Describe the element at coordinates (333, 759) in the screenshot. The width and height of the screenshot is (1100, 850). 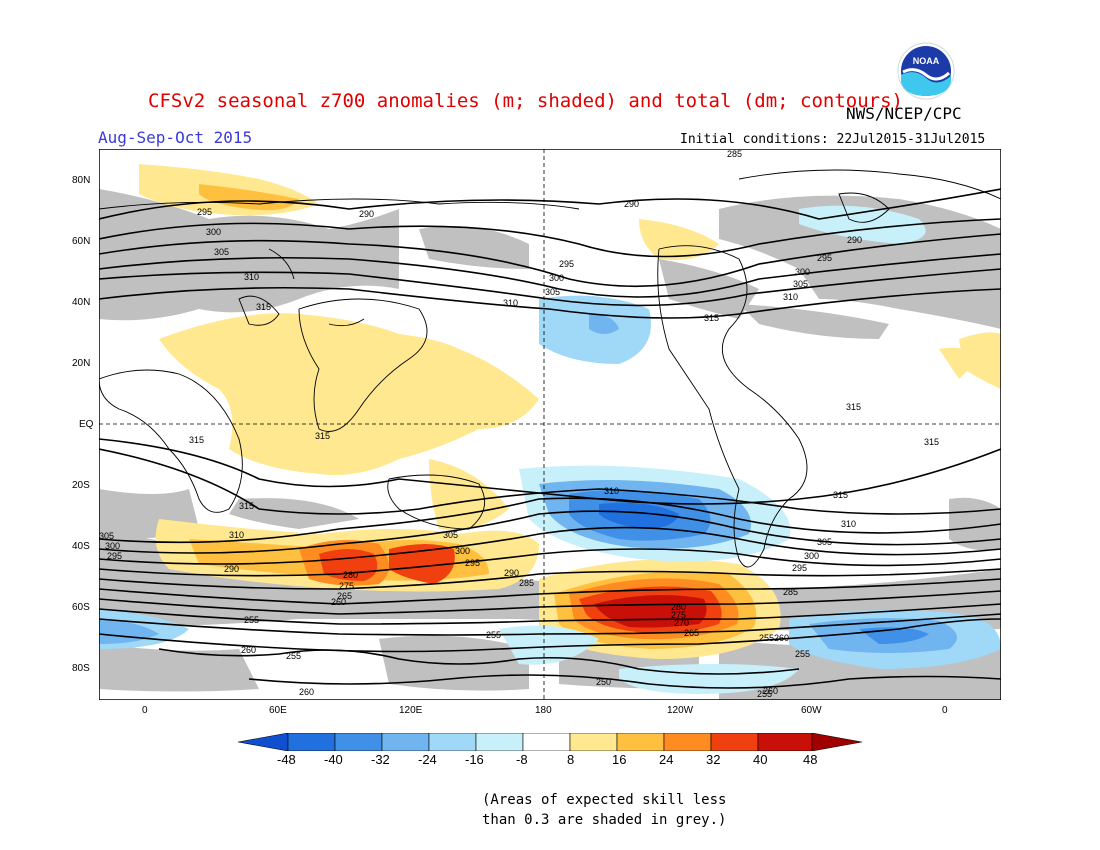
I see `colorbar-tick: -40` at that location.